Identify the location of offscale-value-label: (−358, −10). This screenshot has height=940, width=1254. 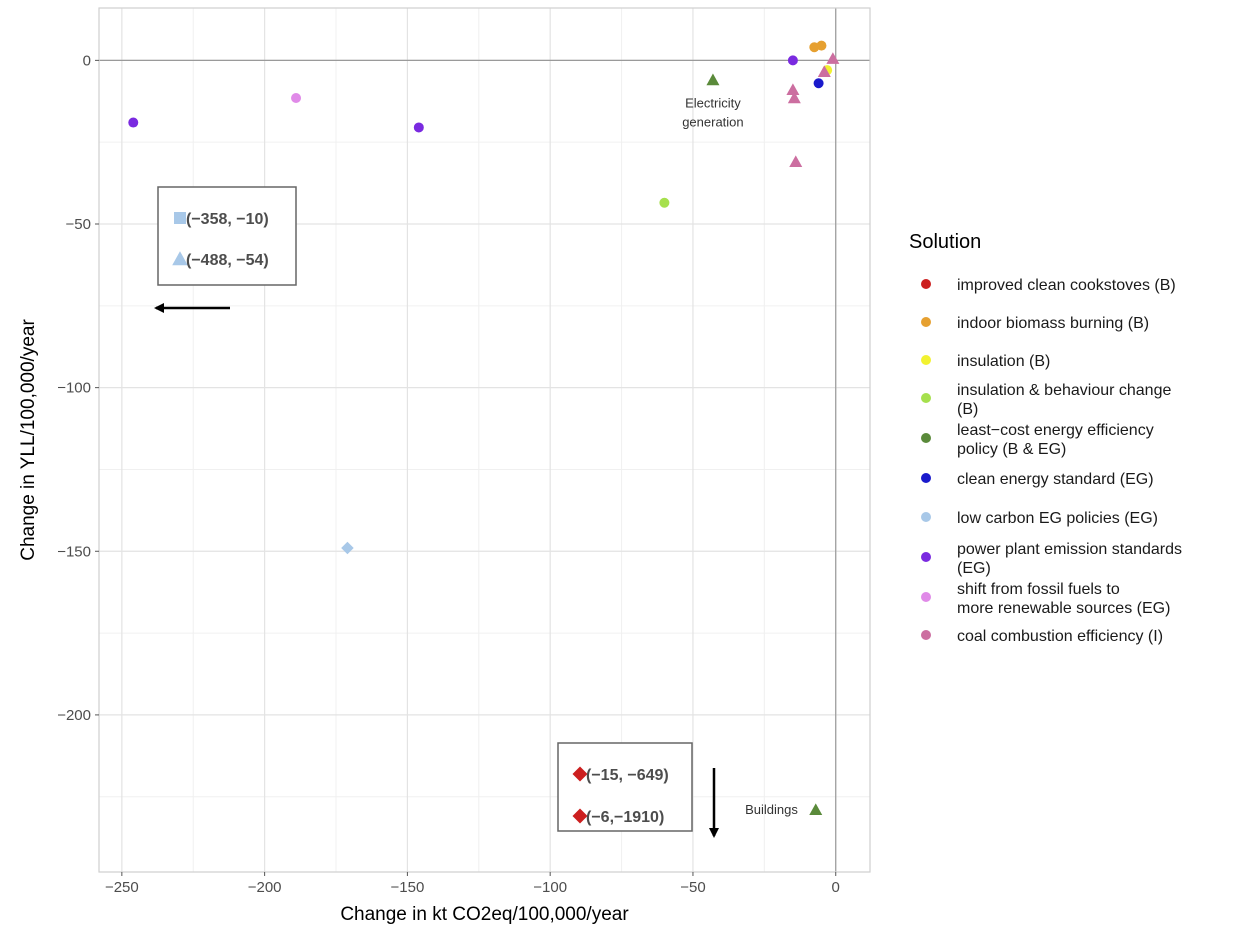
(227, 219).